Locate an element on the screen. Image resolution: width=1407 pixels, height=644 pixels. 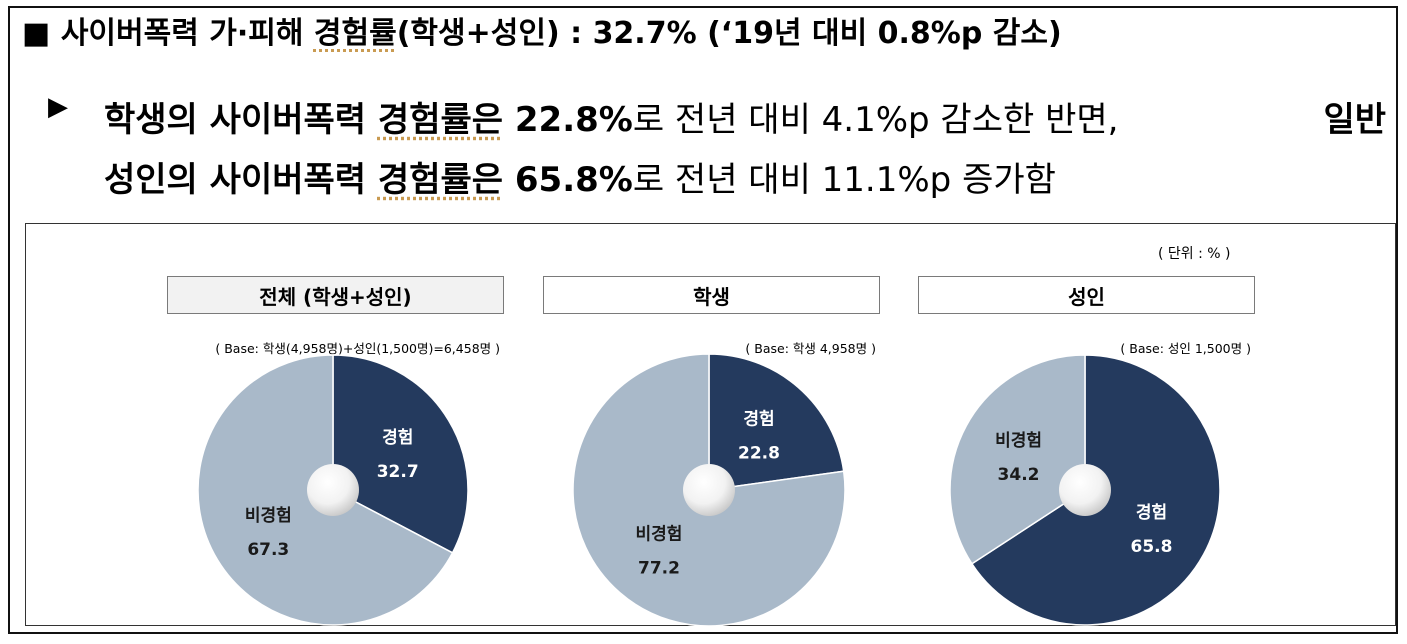
summary-seg1-bold: 학생의 사이버폭력 is located at coordinates (241, 120).